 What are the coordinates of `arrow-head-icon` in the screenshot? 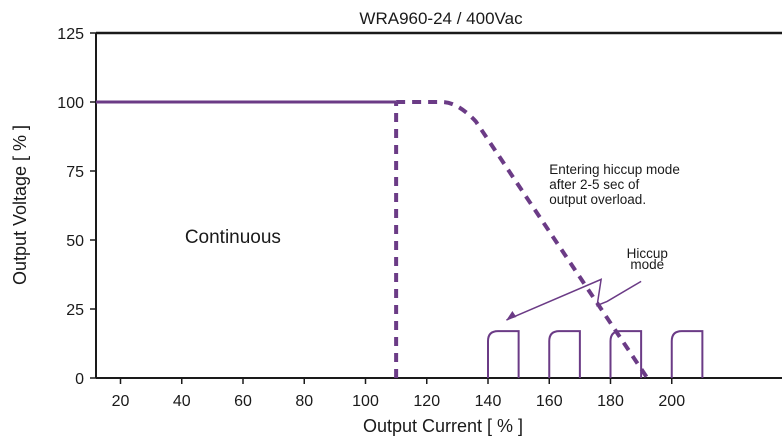 It's located at (511, 316).